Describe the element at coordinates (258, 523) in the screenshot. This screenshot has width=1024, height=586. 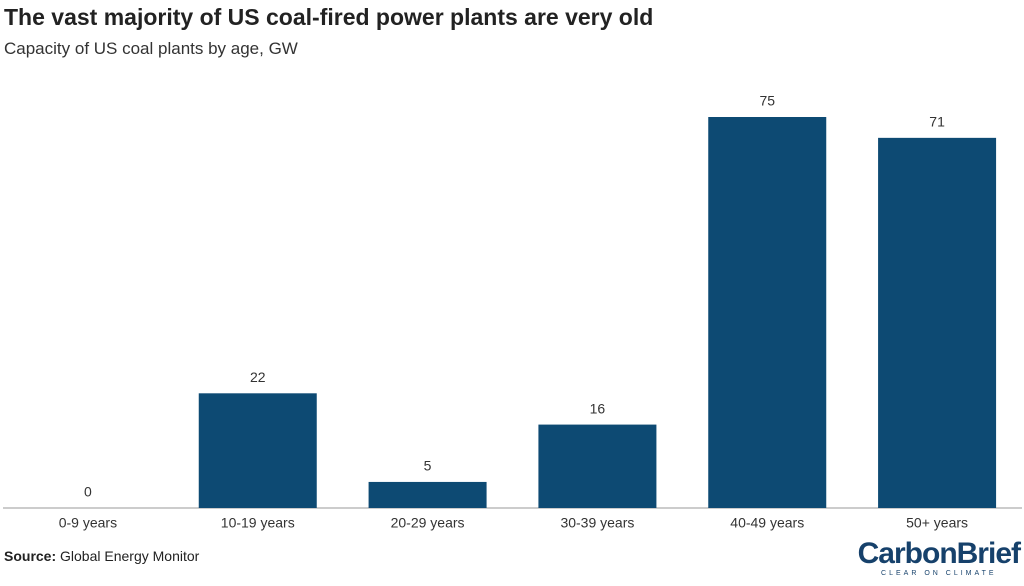
I see `x-tick-label: 10-19 years` at that location.